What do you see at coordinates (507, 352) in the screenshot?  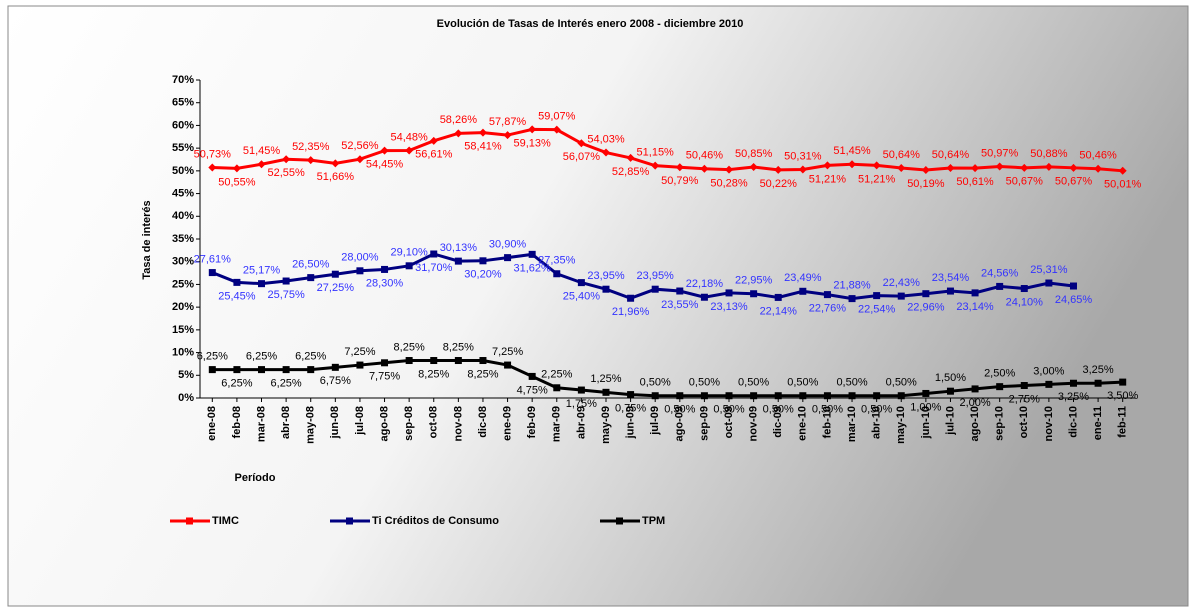 I see `value-label: 7,25%` at bounding box center [507, 352].